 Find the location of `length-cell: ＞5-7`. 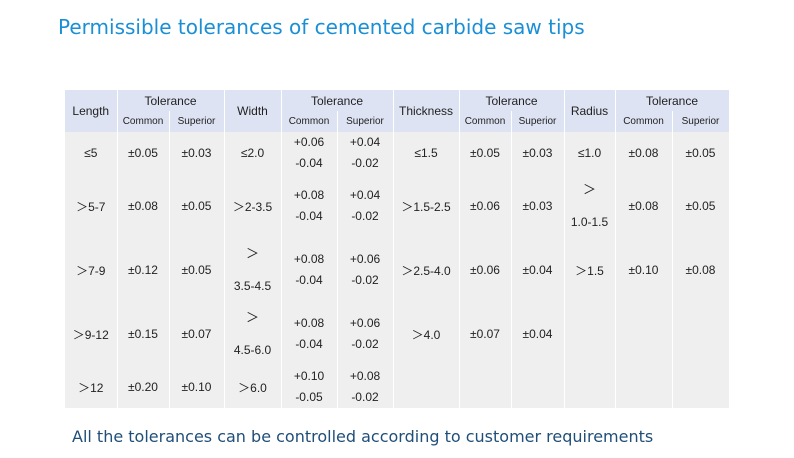

length-cell: ＞5-7 is located at coordinates (91, 206).